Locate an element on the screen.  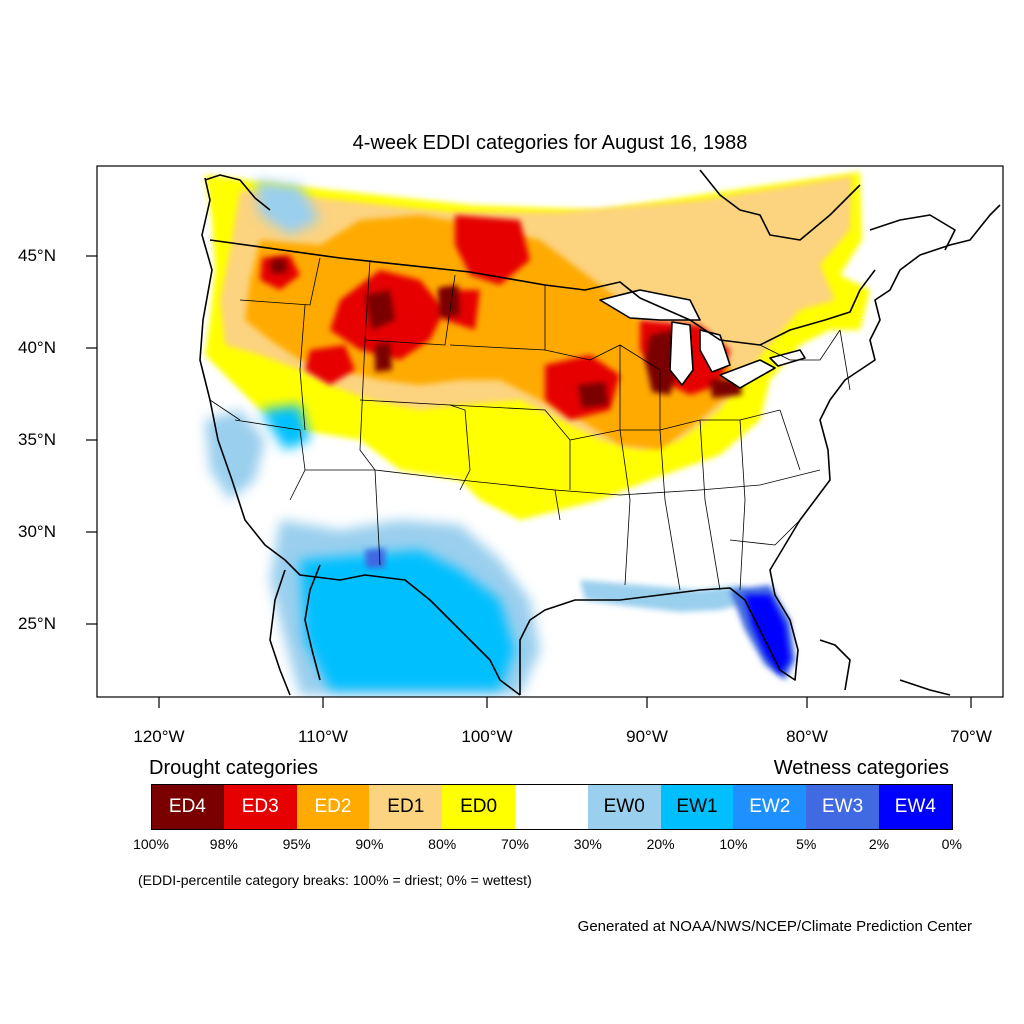
percentile-label: 70% is located at coordinates (515, 844).